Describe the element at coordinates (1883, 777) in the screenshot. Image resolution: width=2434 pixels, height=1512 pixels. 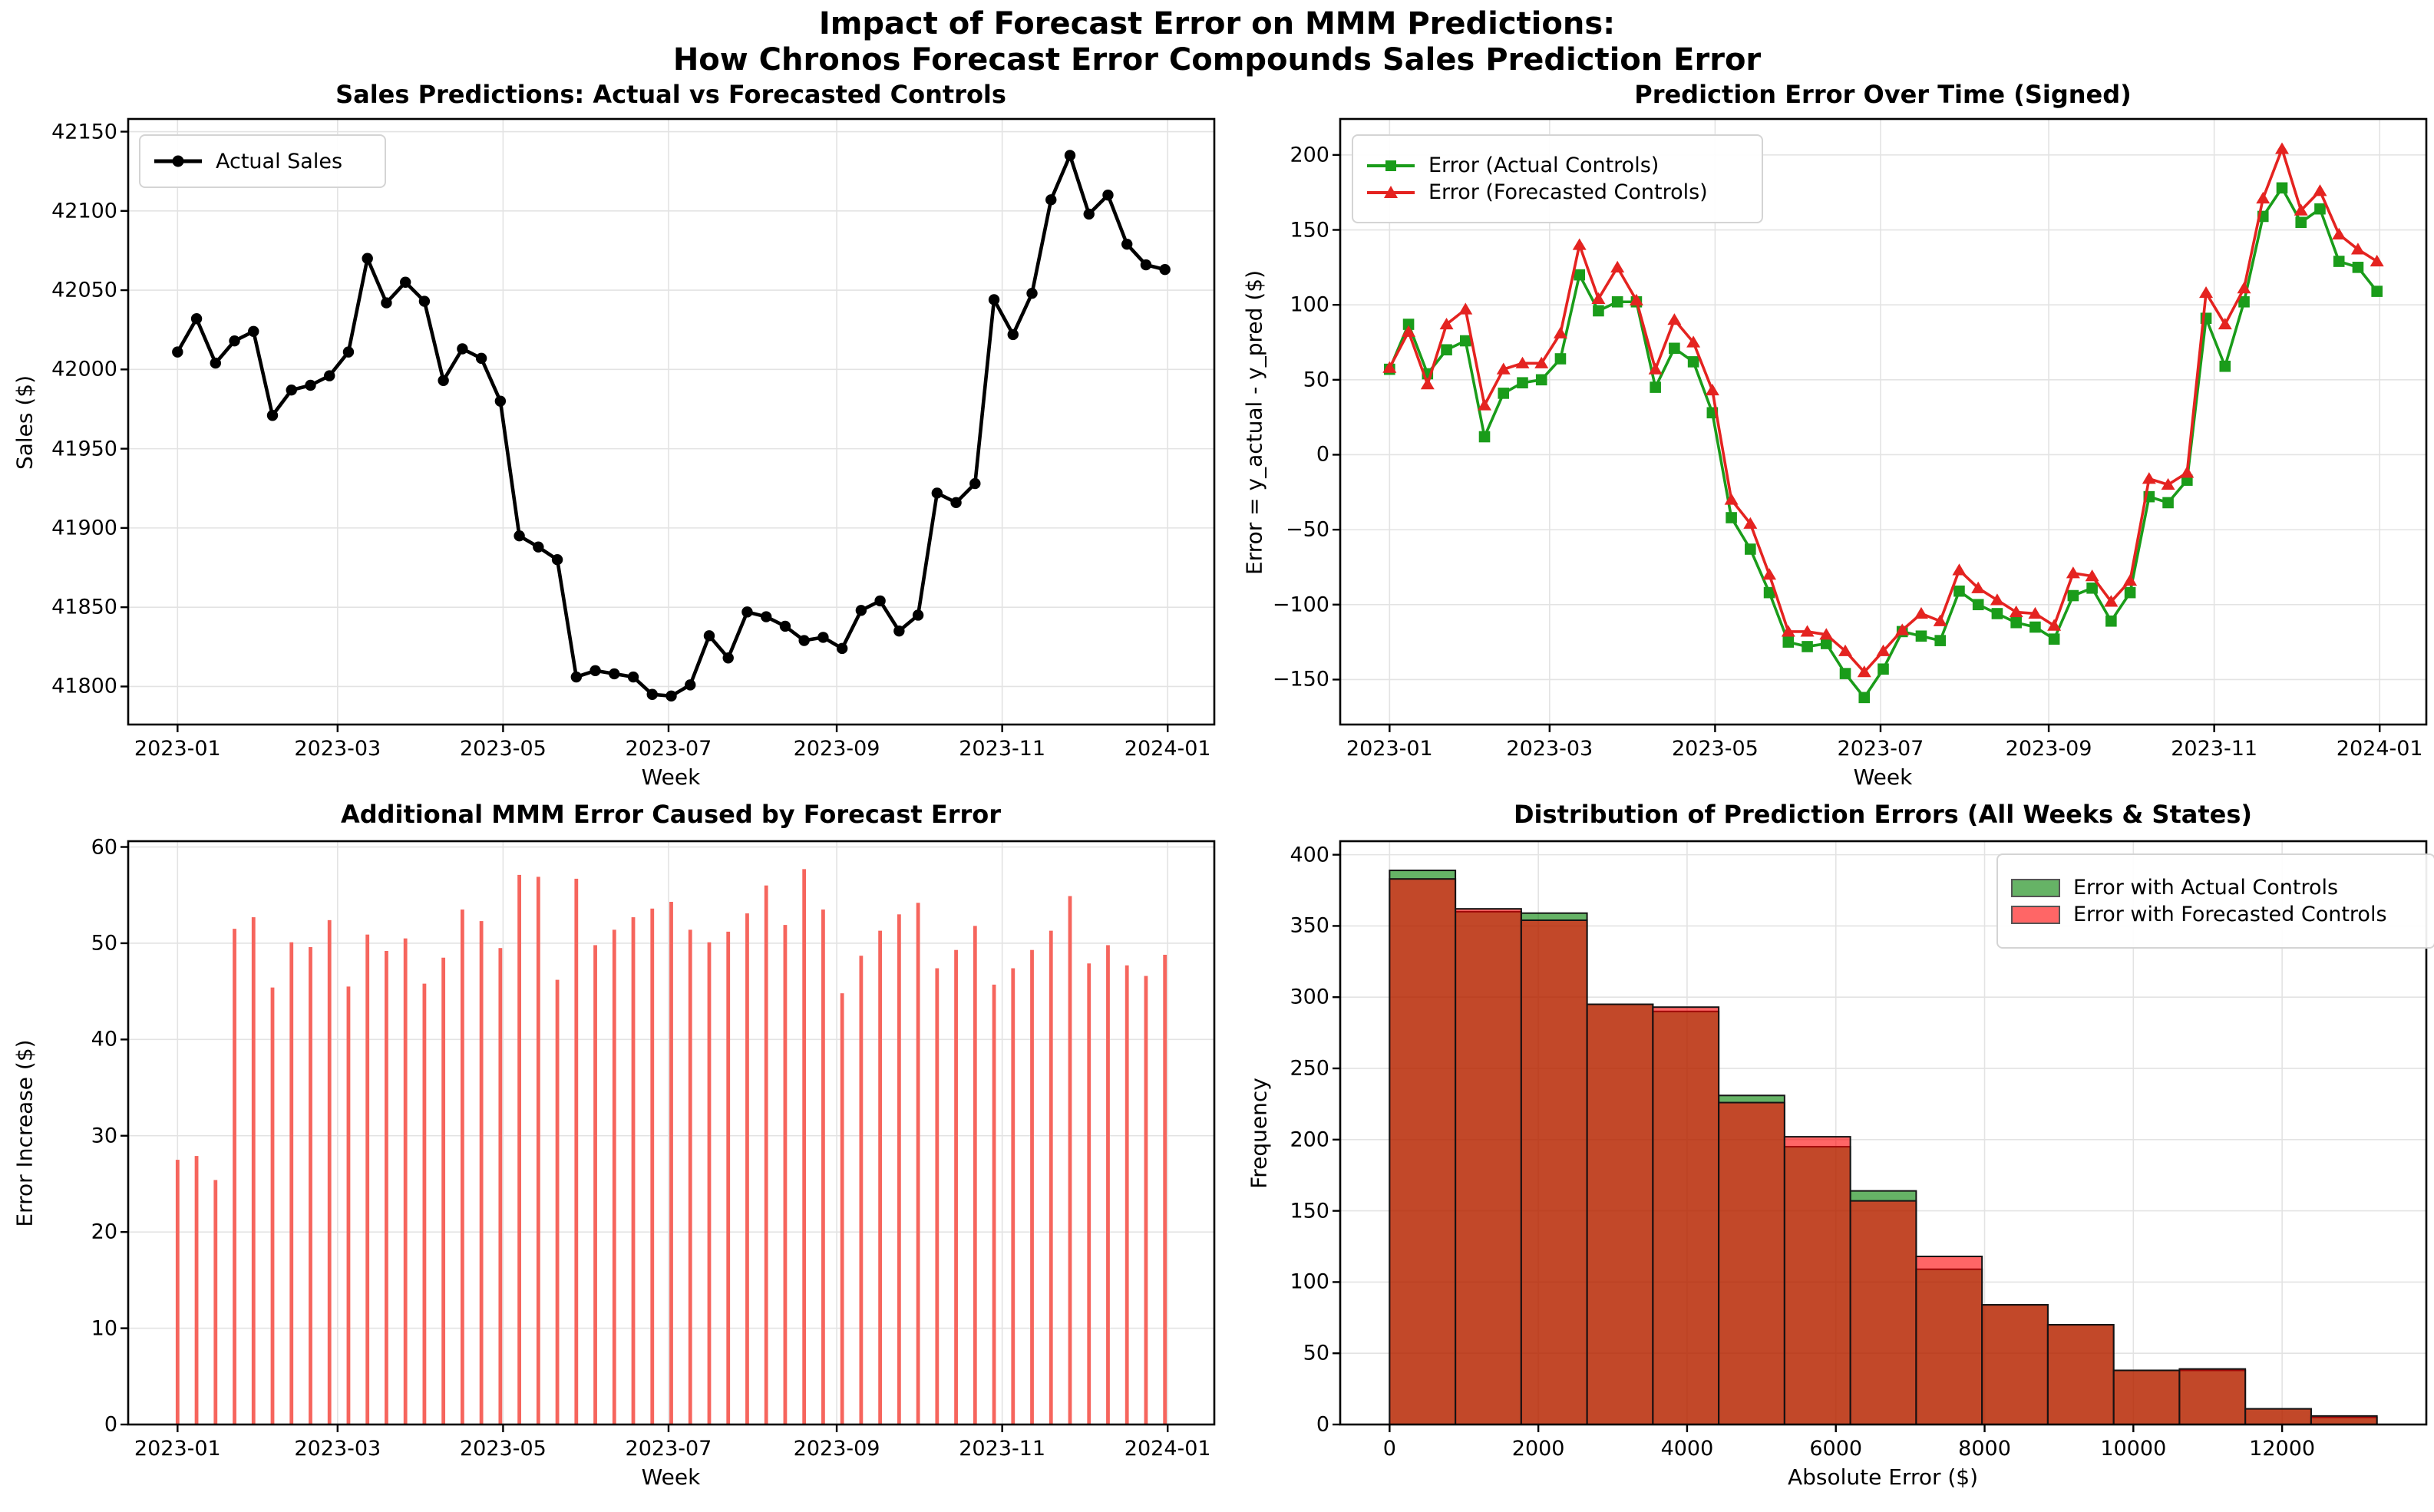
I see `error-x-axis-label: Week` at that location.